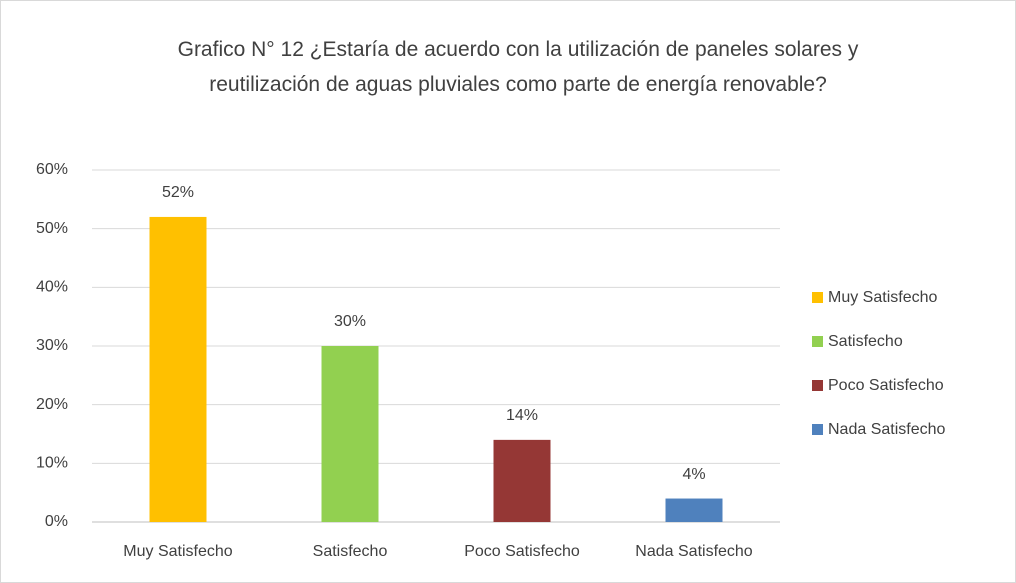 The height and width of the screenshot is (583, 1016). Describe the element at coordinates (350, 551) in the screenshot. I see `x-tick-label: Satisfecho` at that location.